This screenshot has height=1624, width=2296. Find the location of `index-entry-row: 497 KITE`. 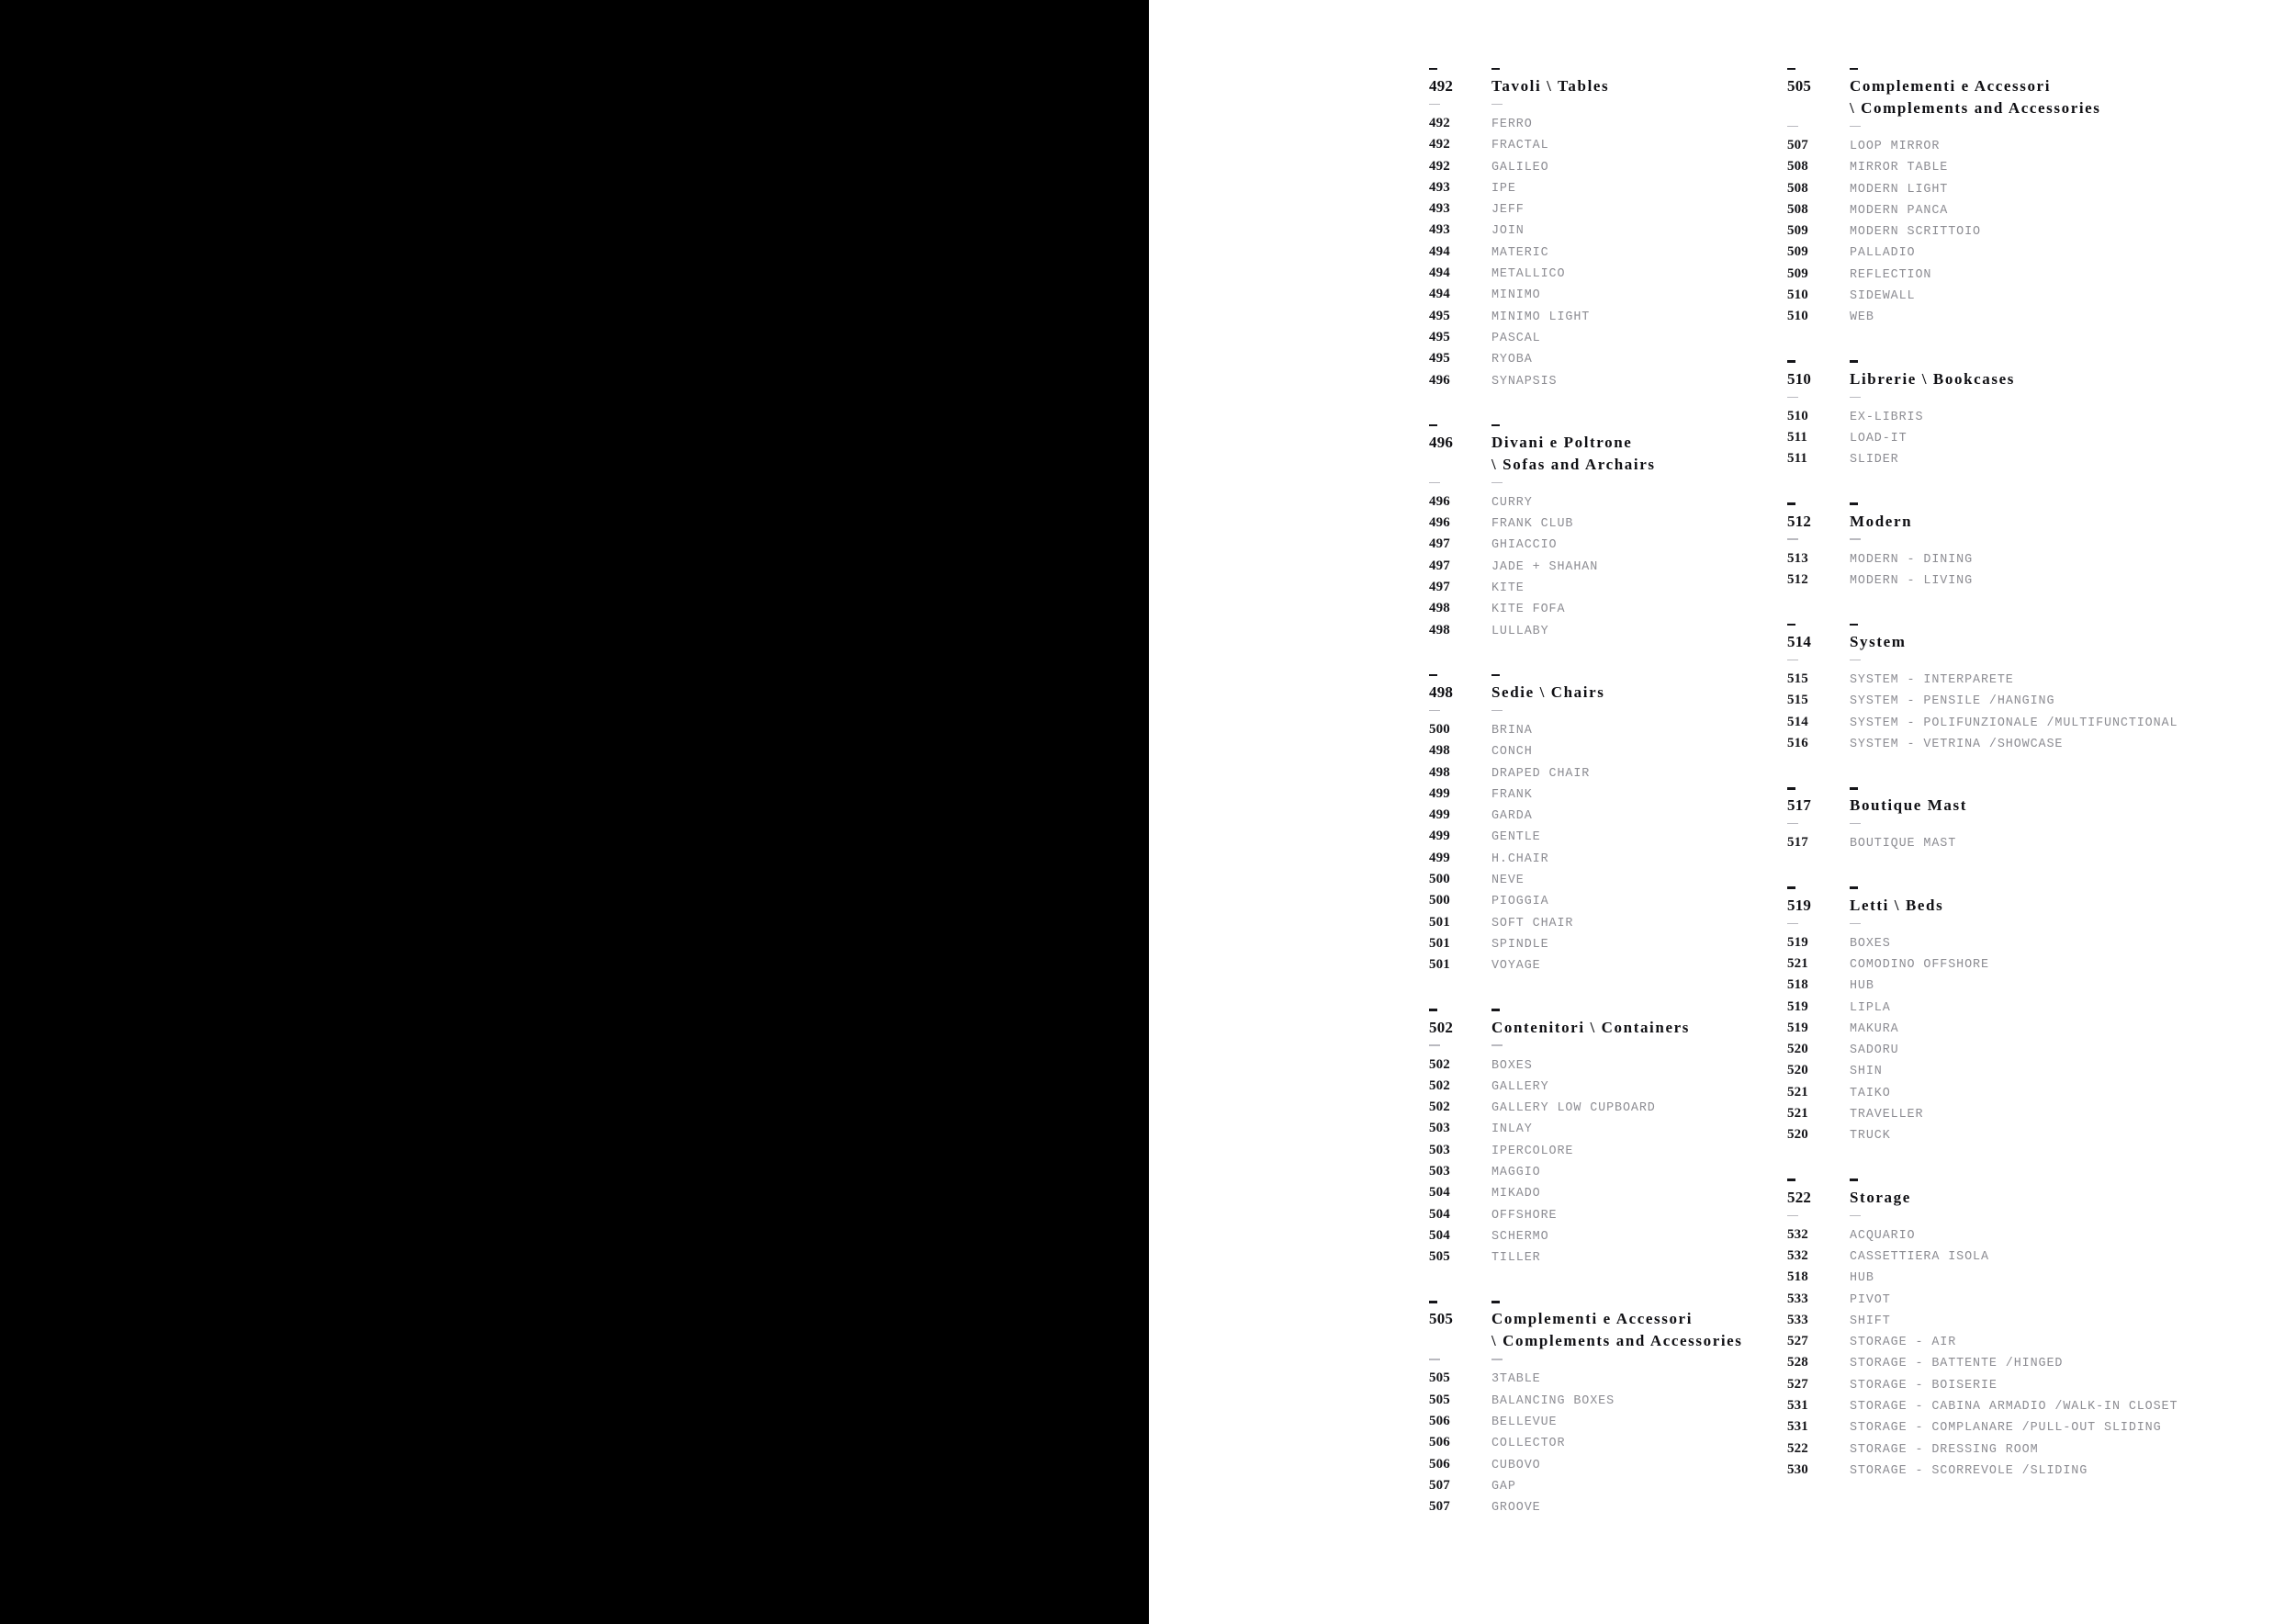

index-entry-row: 497 KITE is located at coordinates (1608, 587).